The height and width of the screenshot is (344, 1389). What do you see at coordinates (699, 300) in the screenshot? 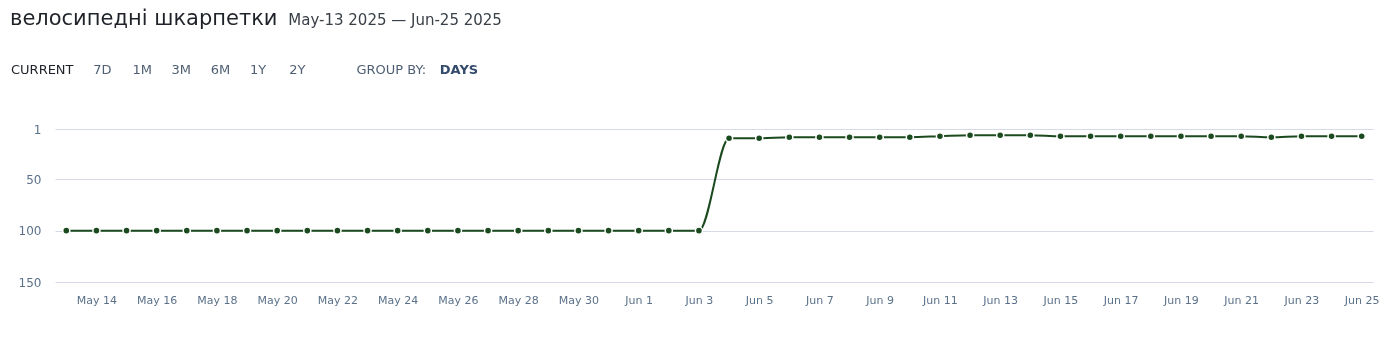
I see `x-tick-label: Jun 3` at bounding box center [699, 300].